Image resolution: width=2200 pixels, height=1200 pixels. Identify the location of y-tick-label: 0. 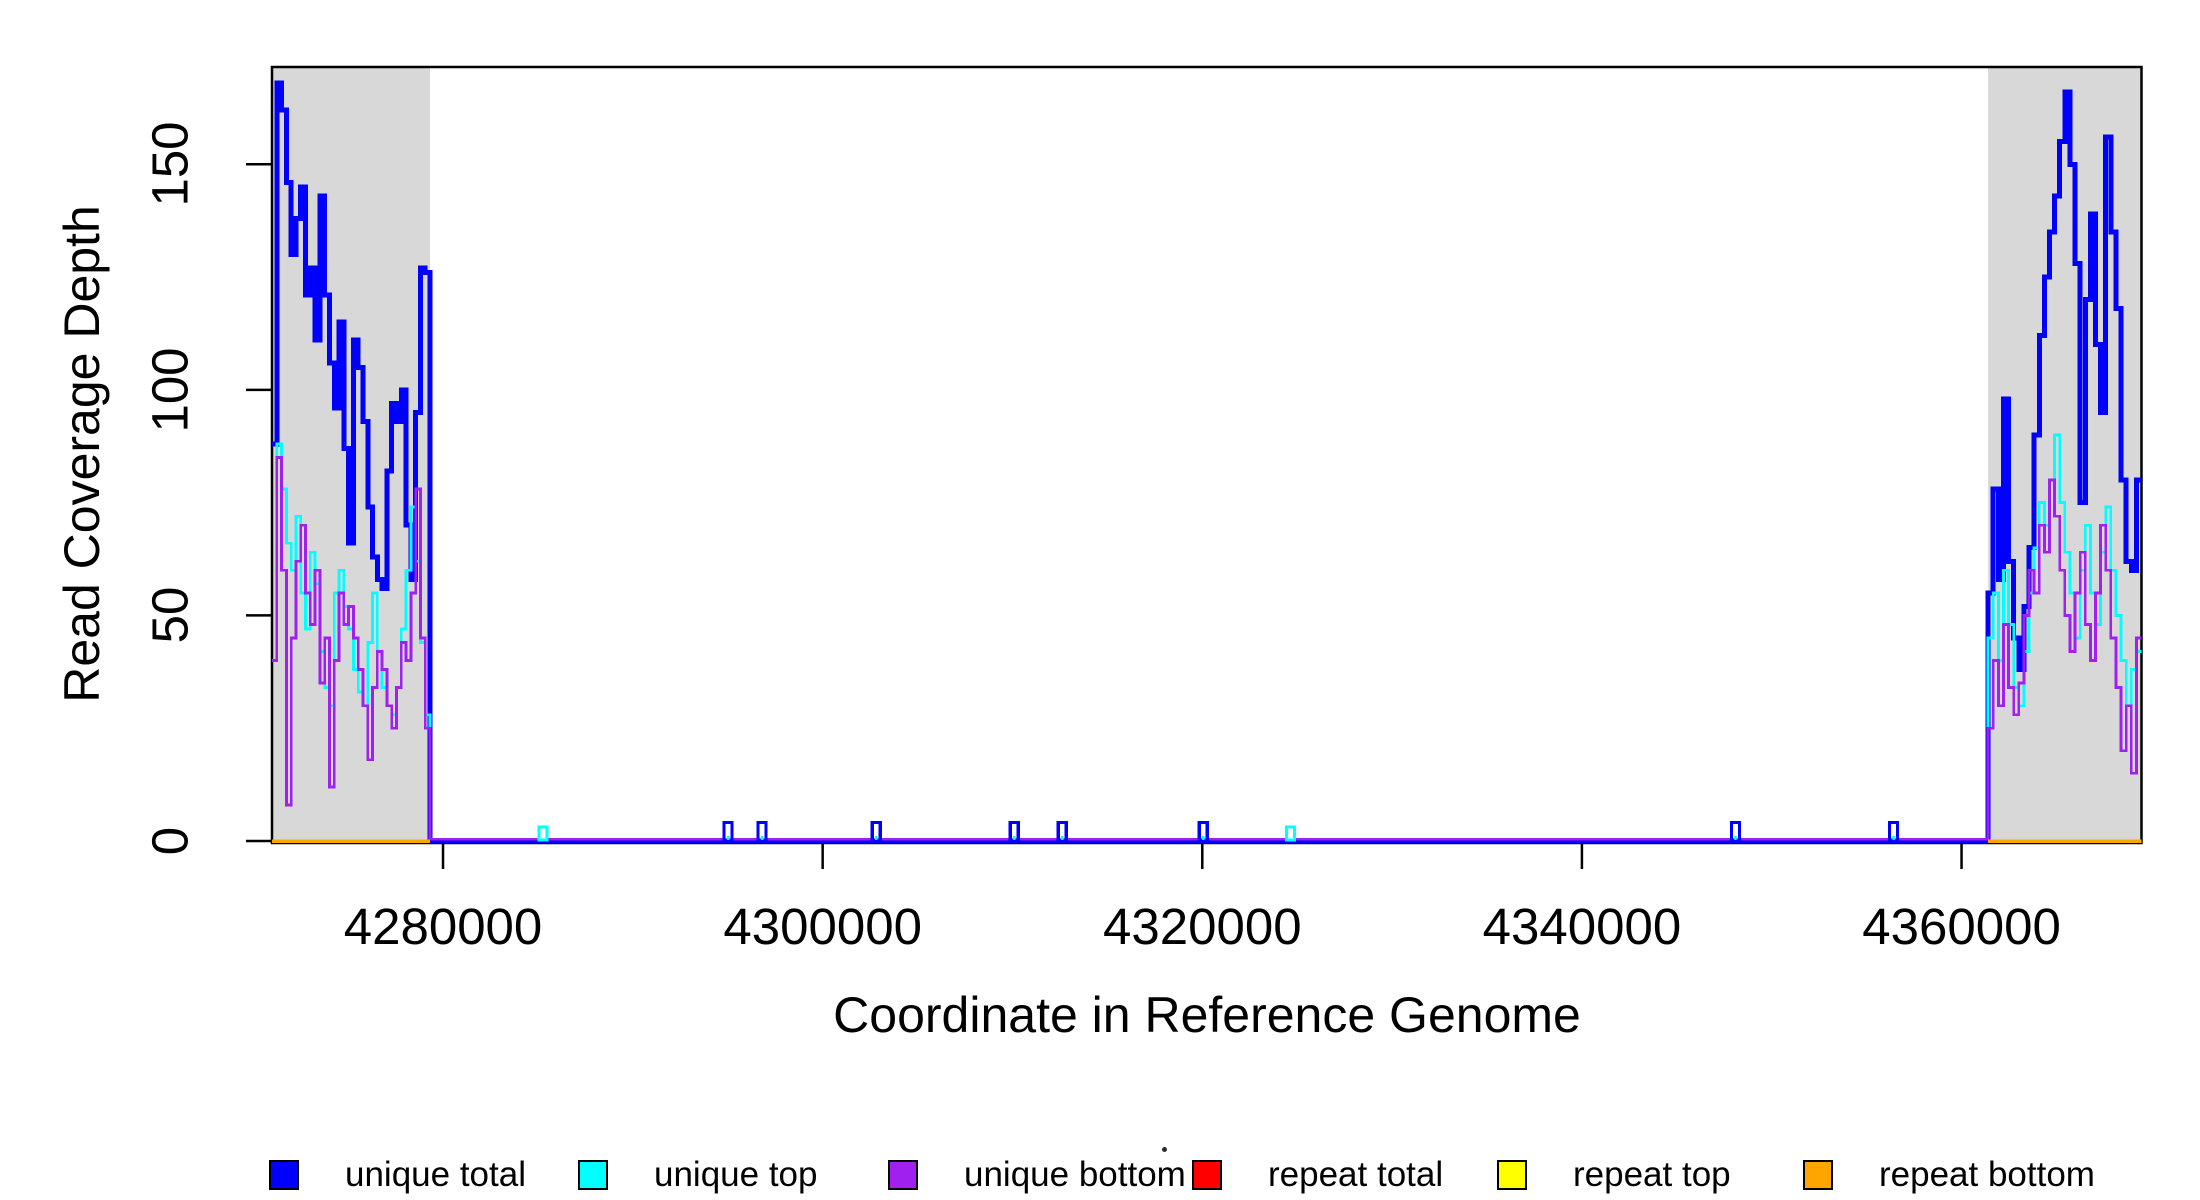
(170, 841).